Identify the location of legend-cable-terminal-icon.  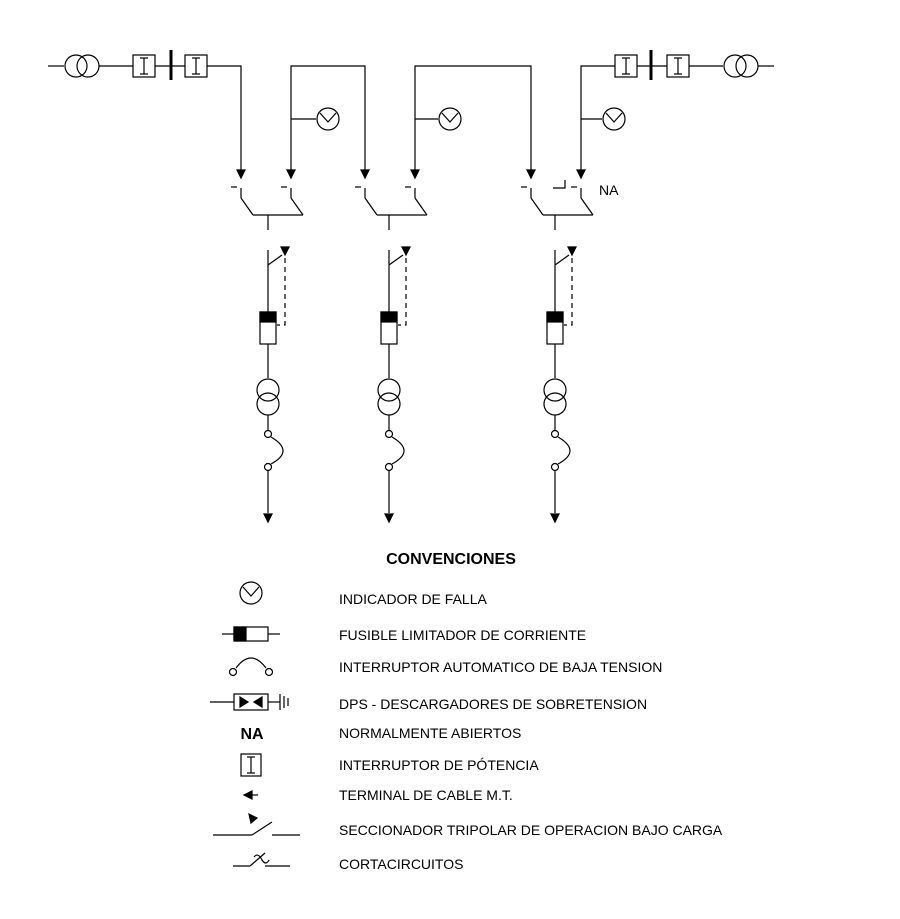
(250, 795).